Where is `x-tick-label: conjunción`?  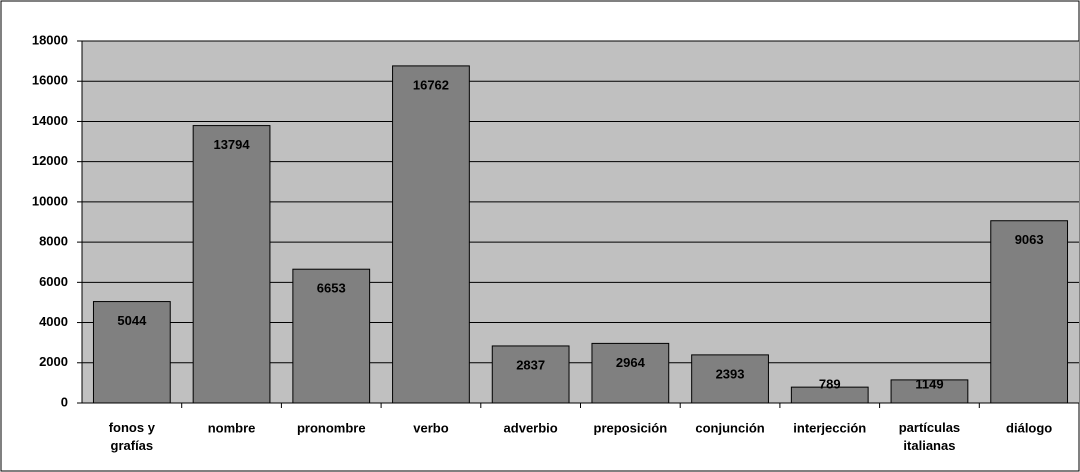
x-tick-label: conjunción is located at coordinates (729, 427).